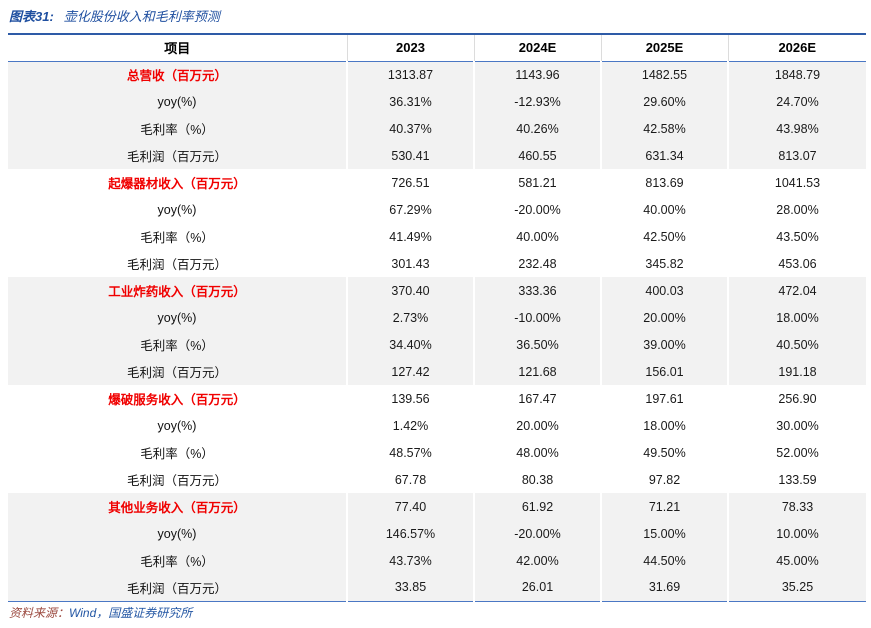 The height and width of the screenshot is (628, 871). I want to click on table-row: 毛利润（百万元） 530.41 460.55 631.34 813.07, so click(437, 155).